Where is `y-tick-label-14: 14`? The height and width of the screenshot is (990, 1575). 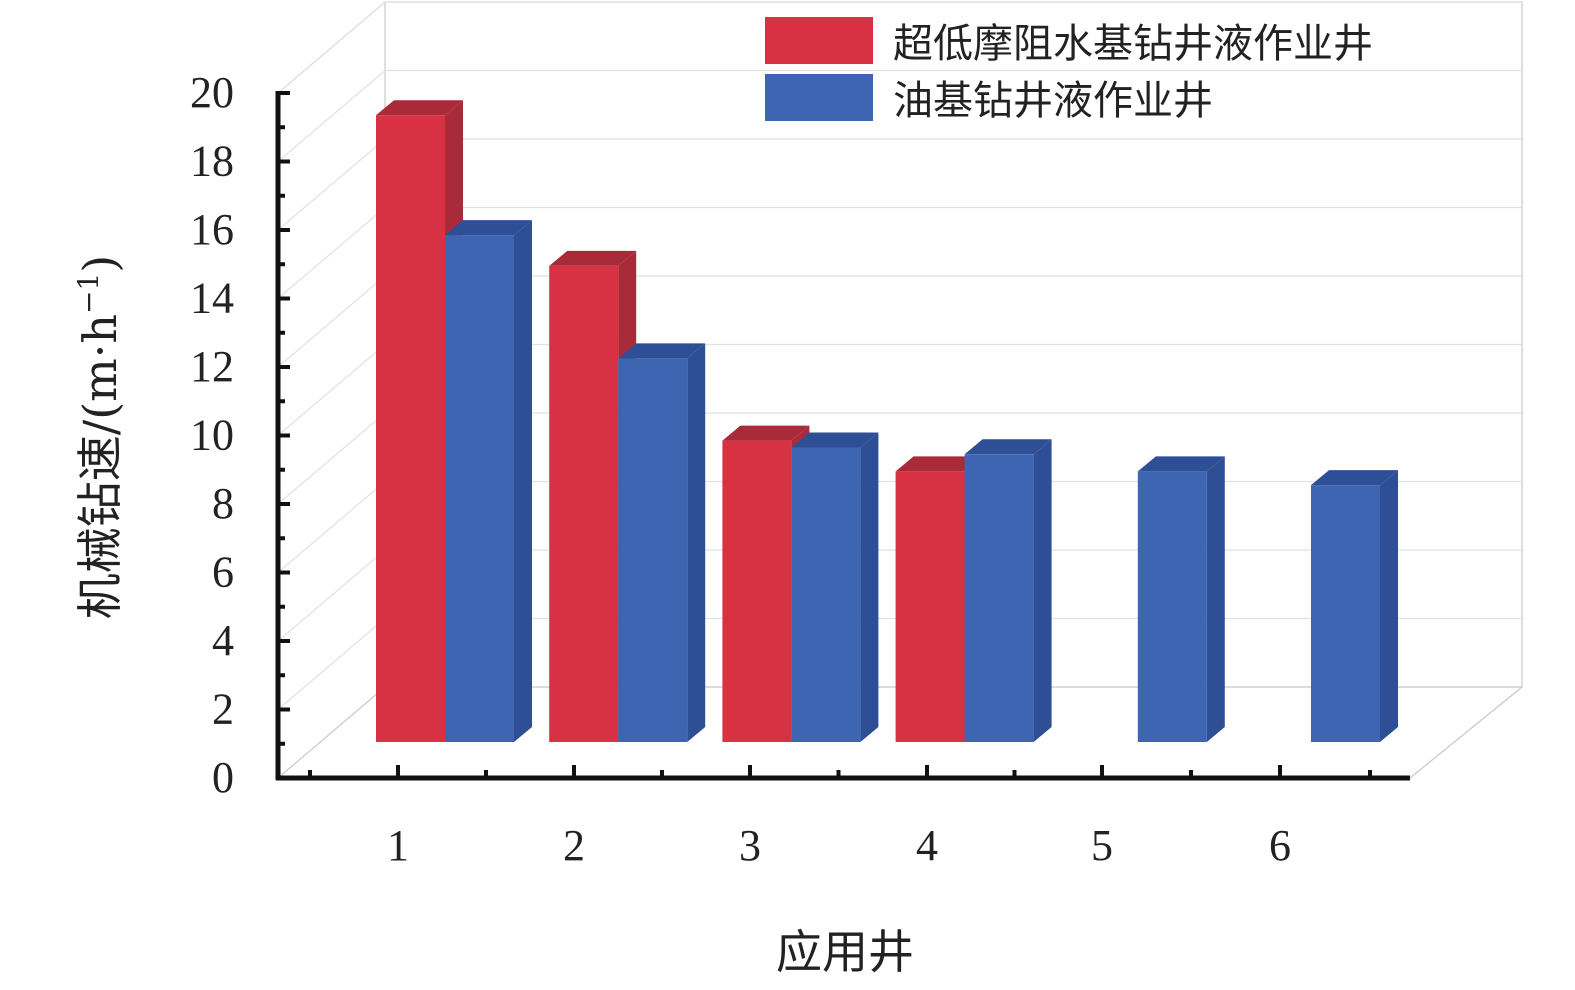
y-tick-label-14: 14 is located at coordinates (212, 298).